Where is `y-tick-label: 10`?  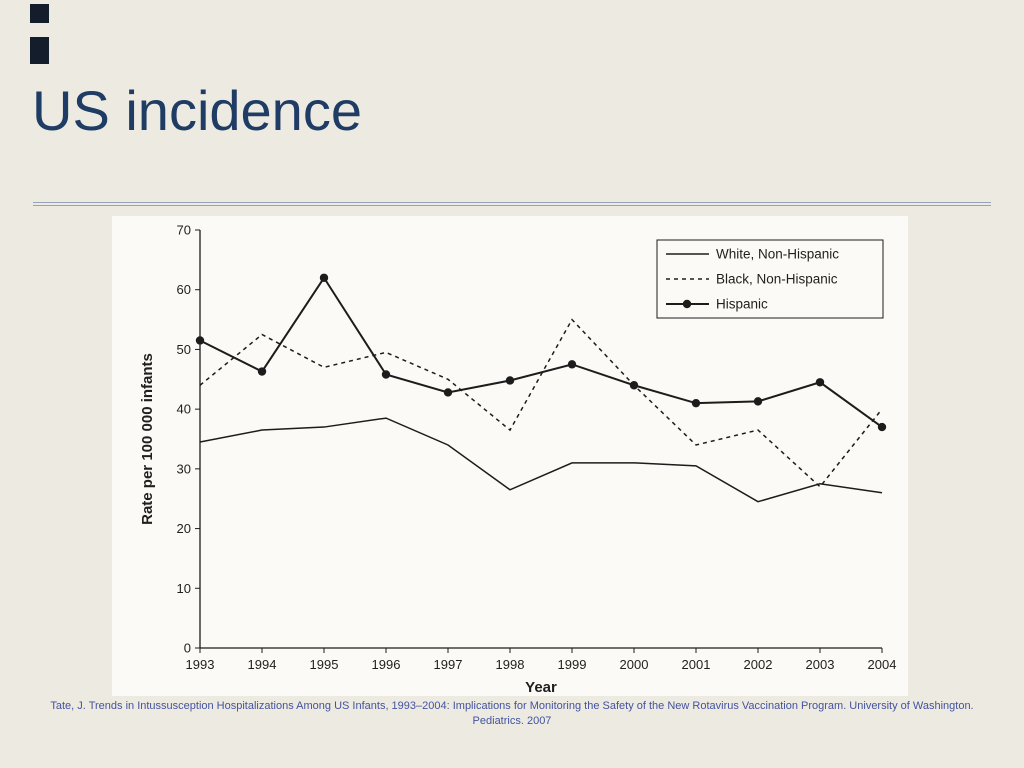 y-tick-label: 10 is located at coordinates (184, 588).